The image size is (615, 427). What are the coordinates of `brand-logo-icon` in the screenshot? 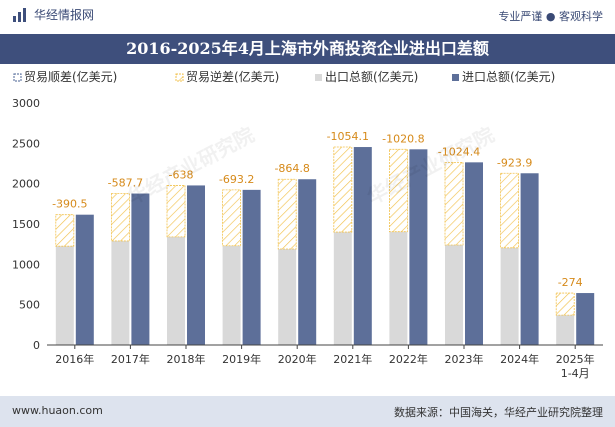 It's located at (19, 14).